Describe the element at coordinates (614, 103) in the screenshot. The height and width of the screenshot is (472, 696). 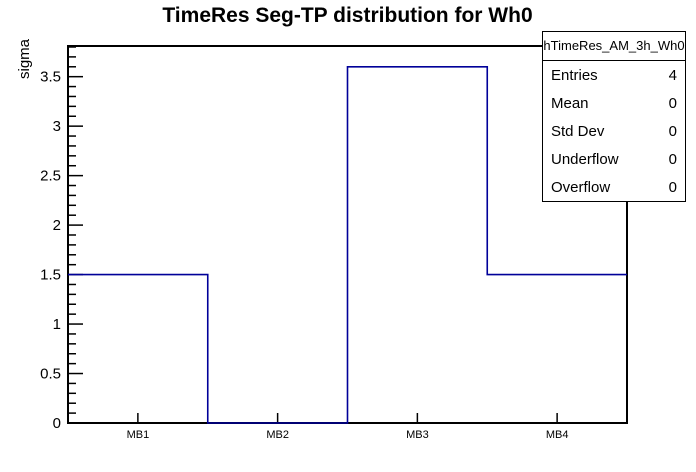
I see `stats-row-mean: Mean 0` at that location.